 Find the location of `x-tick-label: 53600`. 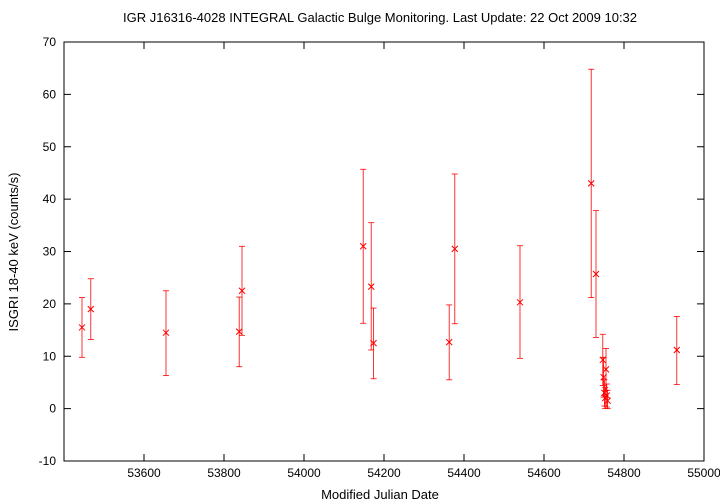

x-tick-label: 53600 is located at coordinates (144, 473).